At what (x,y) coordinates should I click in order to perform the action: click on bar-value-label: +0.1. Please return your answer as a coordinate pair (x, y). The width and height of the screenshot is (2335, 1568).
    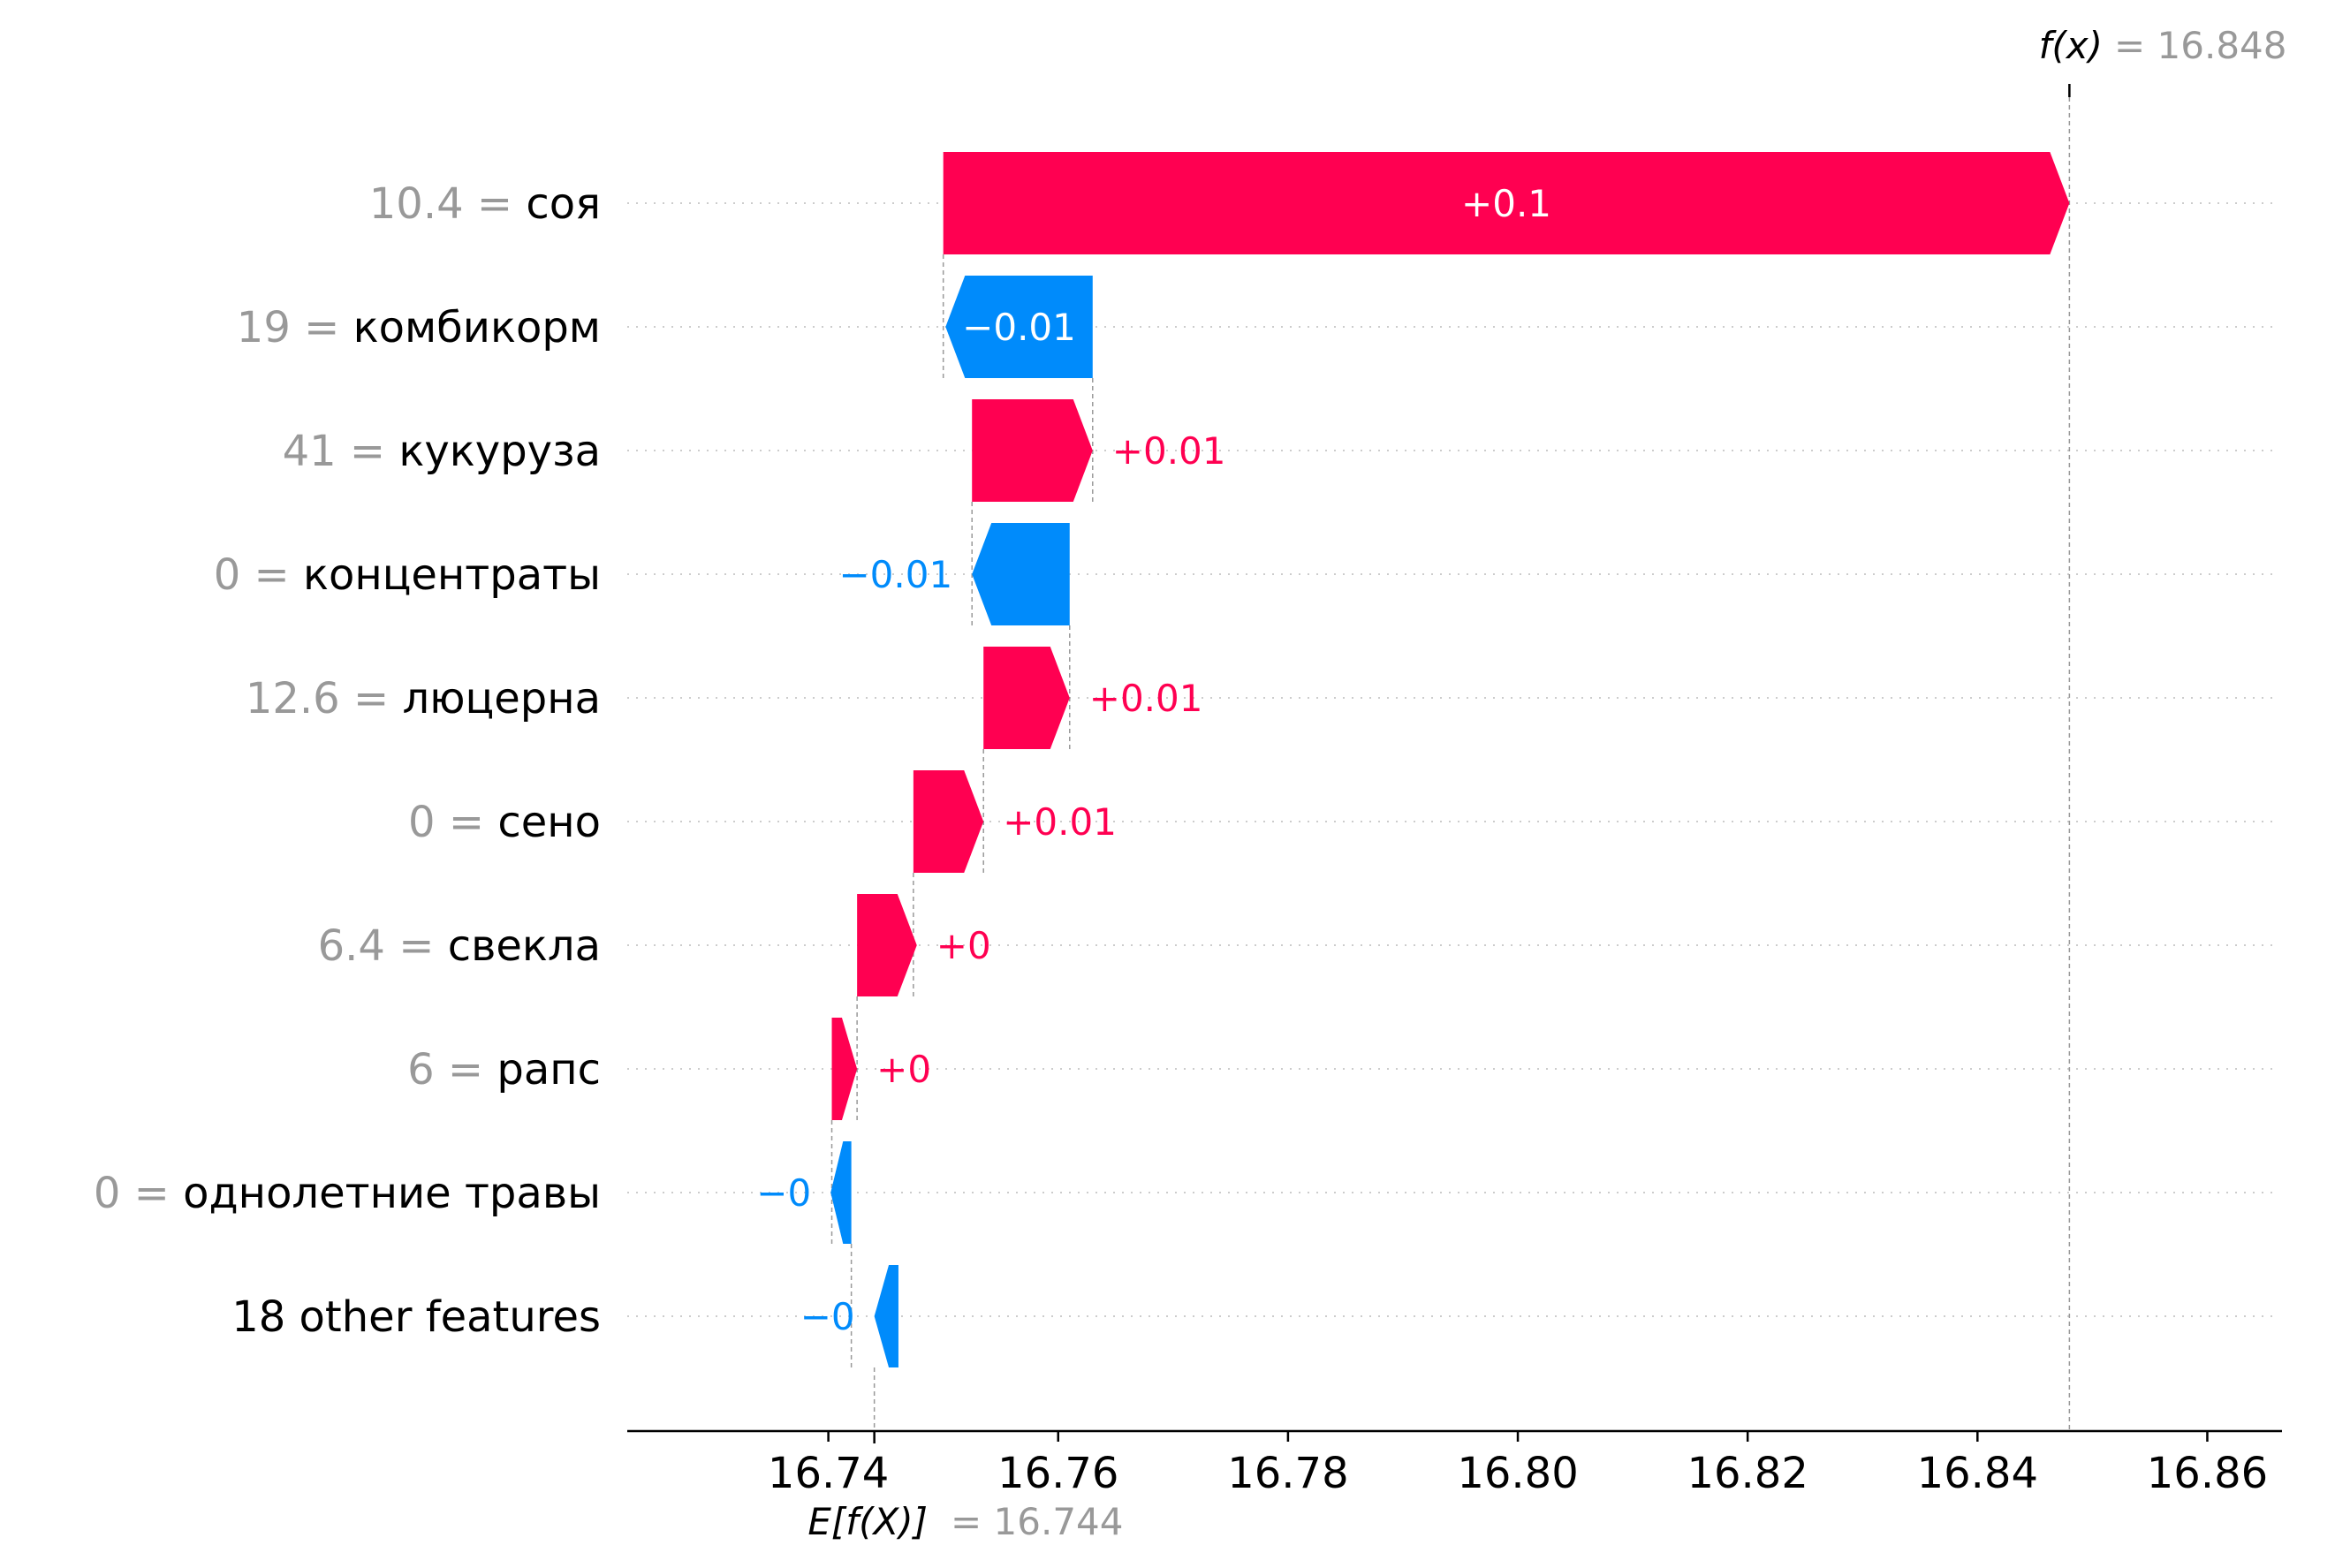
    Looking at the image, I should click on (1506, 203).